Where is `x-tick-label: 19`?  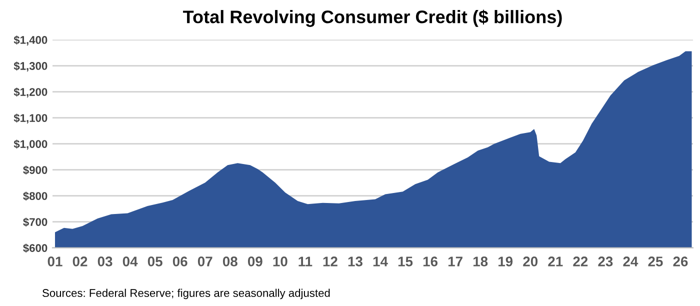
x-tick-label: 19 is located at coordinates (505, 261).